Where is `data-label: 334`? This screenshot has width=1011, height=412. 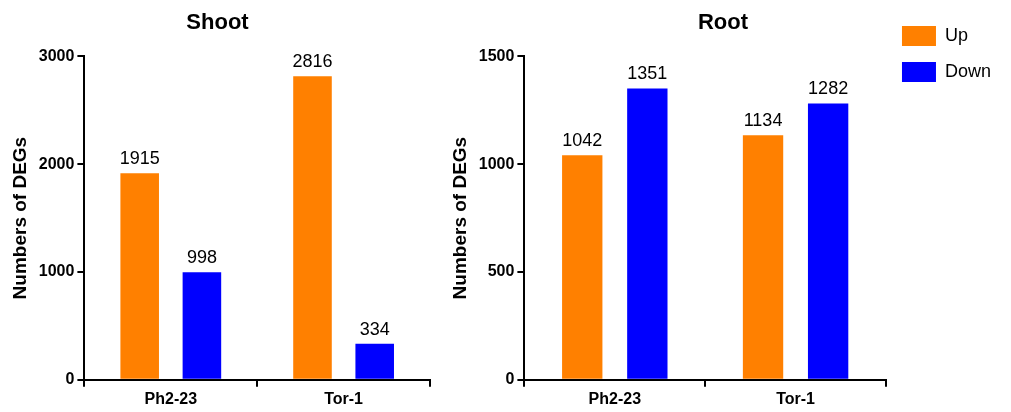
data-label: 334 is located at coordinates (374, 328).